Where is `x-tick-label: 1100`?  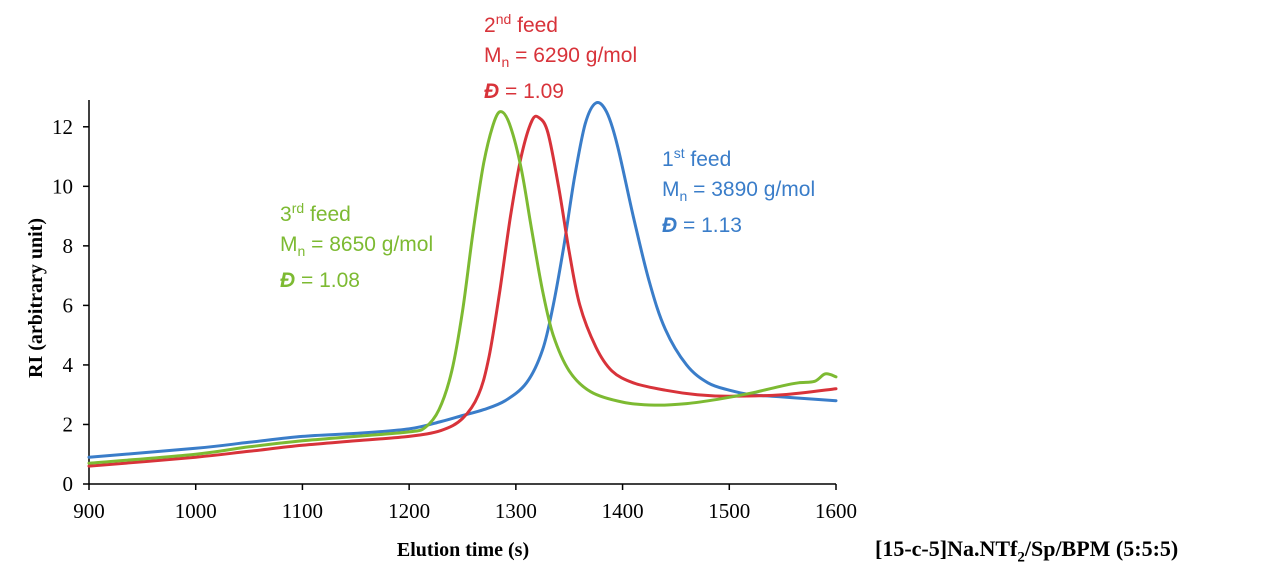
x-tick-label: 1100 is located at coordinates (302, 511).